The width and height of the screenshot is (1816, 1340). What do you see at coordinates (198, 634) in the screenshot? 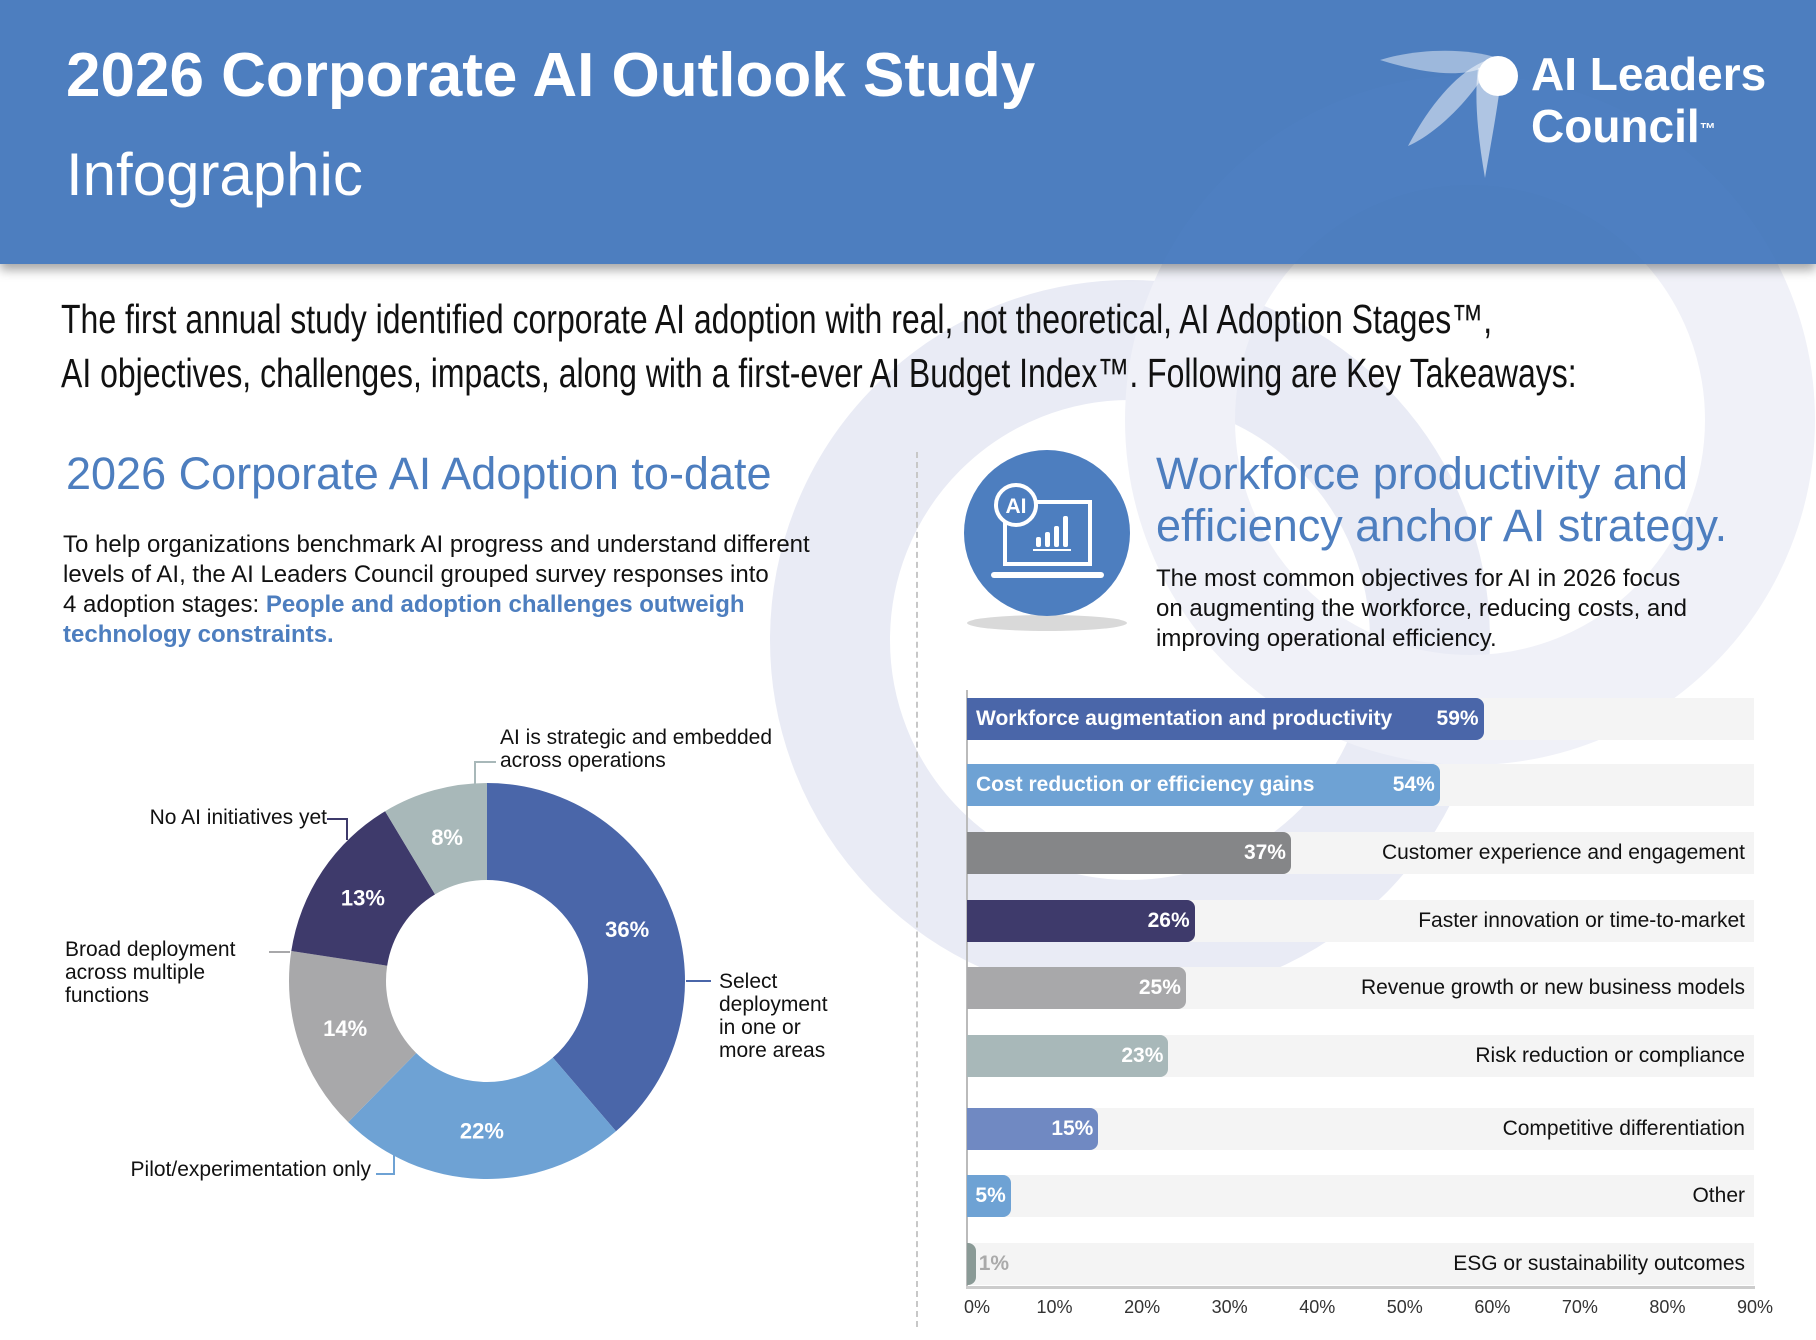
I see `adoption-takeaway-cont: technology constraints.` at bounding box center [198, 634].